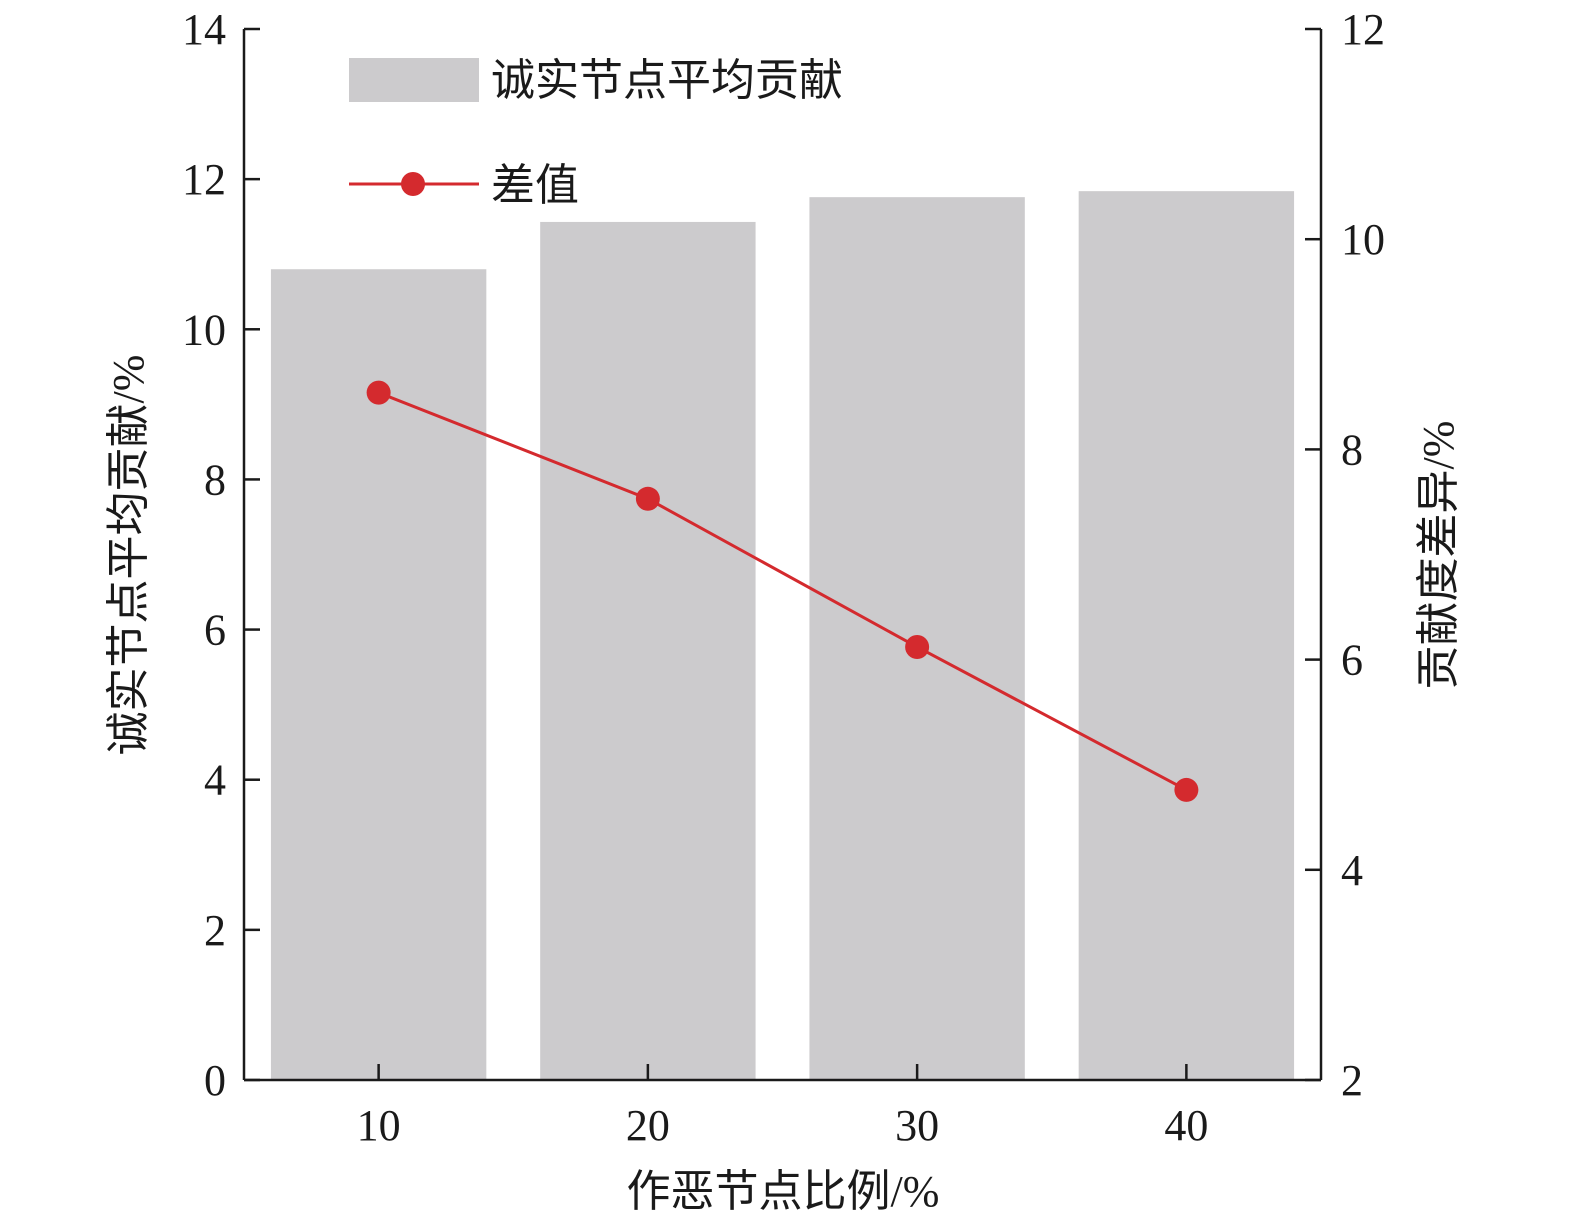 Image resolution: width=1575 pixels, height=1228 pixels. I want to click on legend-line-marker, so click(413, 184).